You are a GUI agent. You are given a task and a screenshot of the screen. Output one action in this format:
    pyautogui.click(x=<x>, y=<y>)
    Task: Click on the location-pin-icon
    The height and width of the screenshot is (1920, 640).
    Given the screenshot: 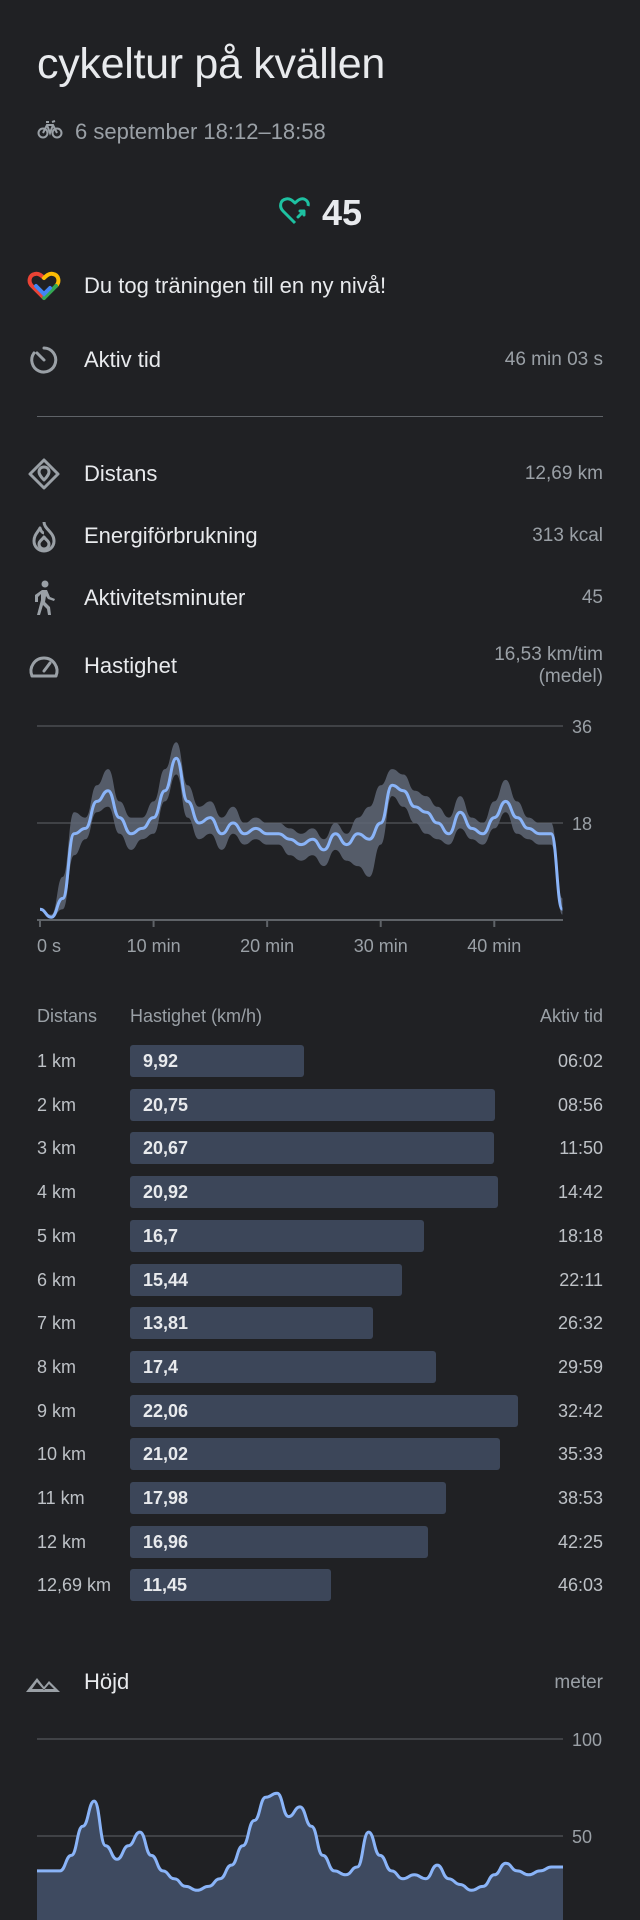 What is the action you would take?
    pyautogui.click(x=44, y=474)
    